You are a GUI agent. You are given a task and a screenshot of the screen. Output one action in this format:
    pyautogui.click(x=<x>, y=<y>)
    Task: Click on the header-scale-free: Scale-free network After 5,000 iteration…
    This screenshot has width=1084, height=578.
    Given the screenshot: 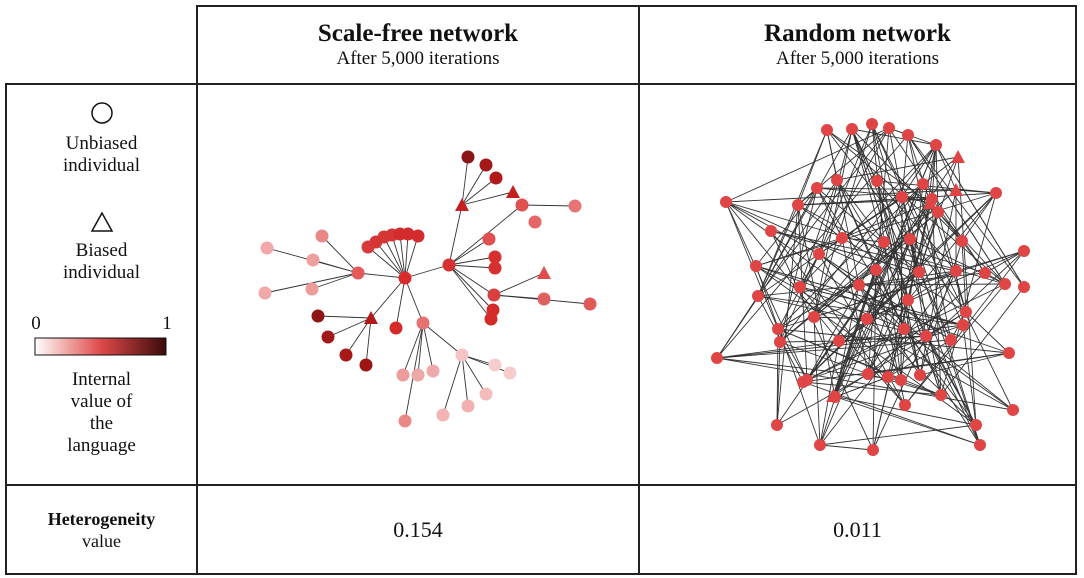 What is the action you would take?
    pyautogui.click(x=418, y=45)
    